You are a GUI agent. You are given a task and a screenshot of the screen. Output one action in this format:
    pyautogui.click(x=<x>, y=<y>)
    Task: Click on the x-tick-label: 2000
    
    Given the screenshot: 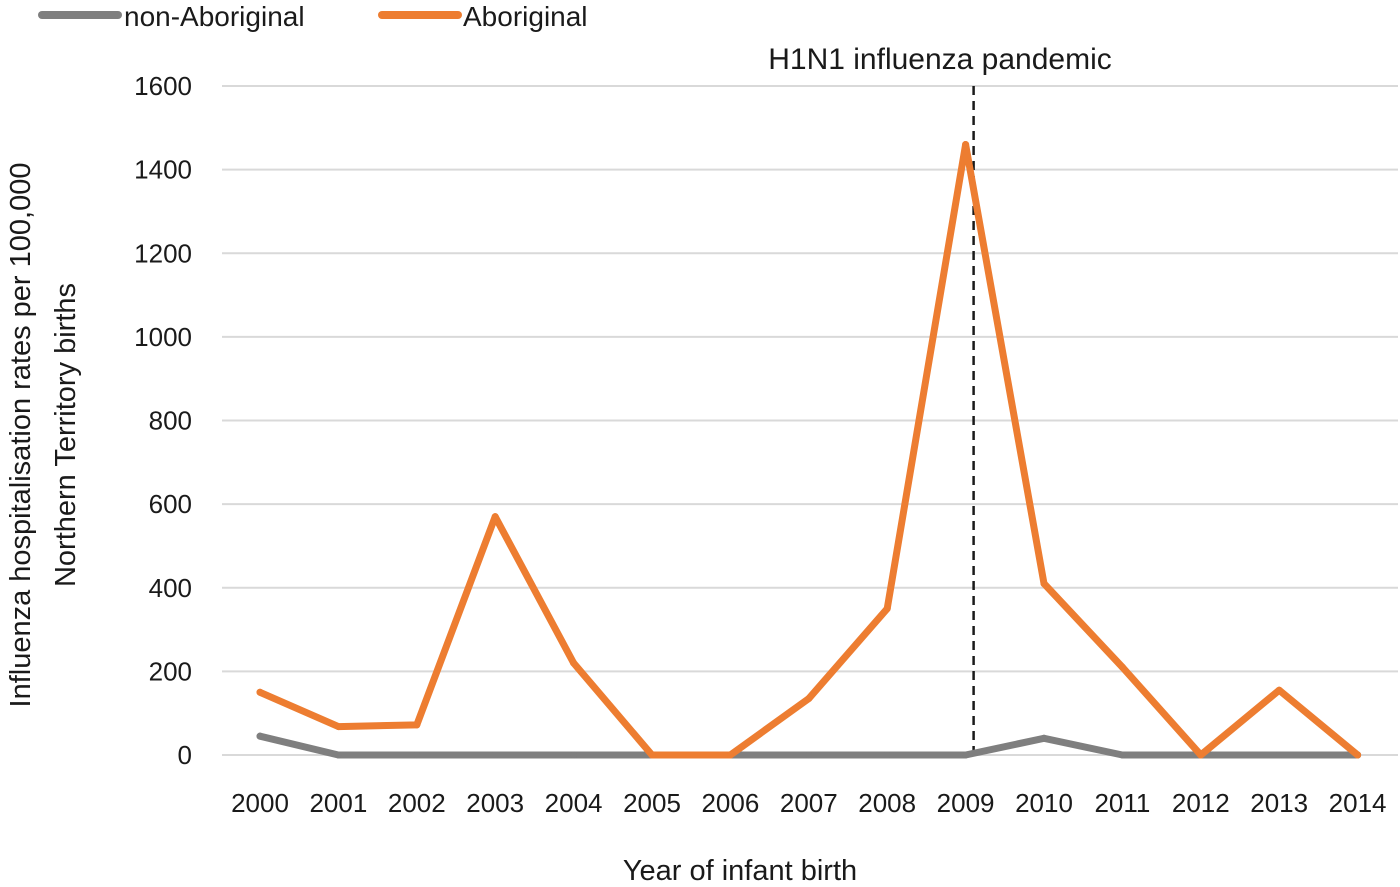 What is the action you would take?
    pyautogui.click(x=260, y=803)
    